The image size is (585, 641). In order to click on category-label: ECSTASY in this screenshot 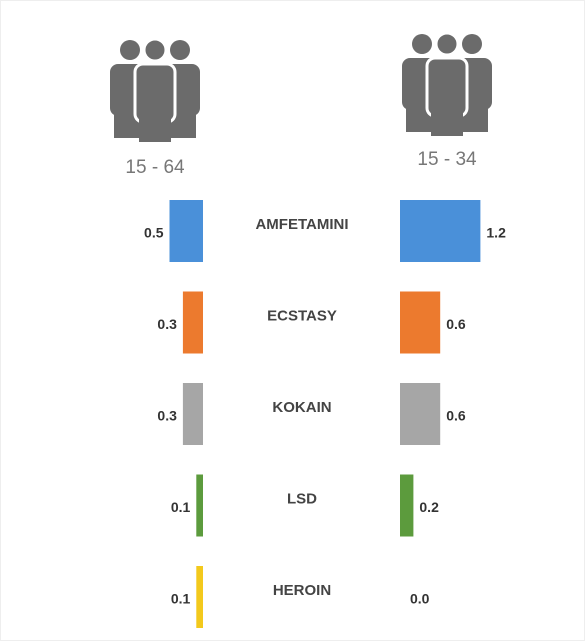, I will do `click(302, 315)`.